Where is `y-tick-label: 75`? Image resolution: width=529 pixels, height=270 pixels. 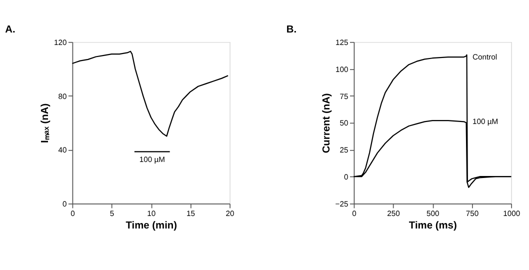 y-tick-label: 75 is located at coordinates (344, 96).